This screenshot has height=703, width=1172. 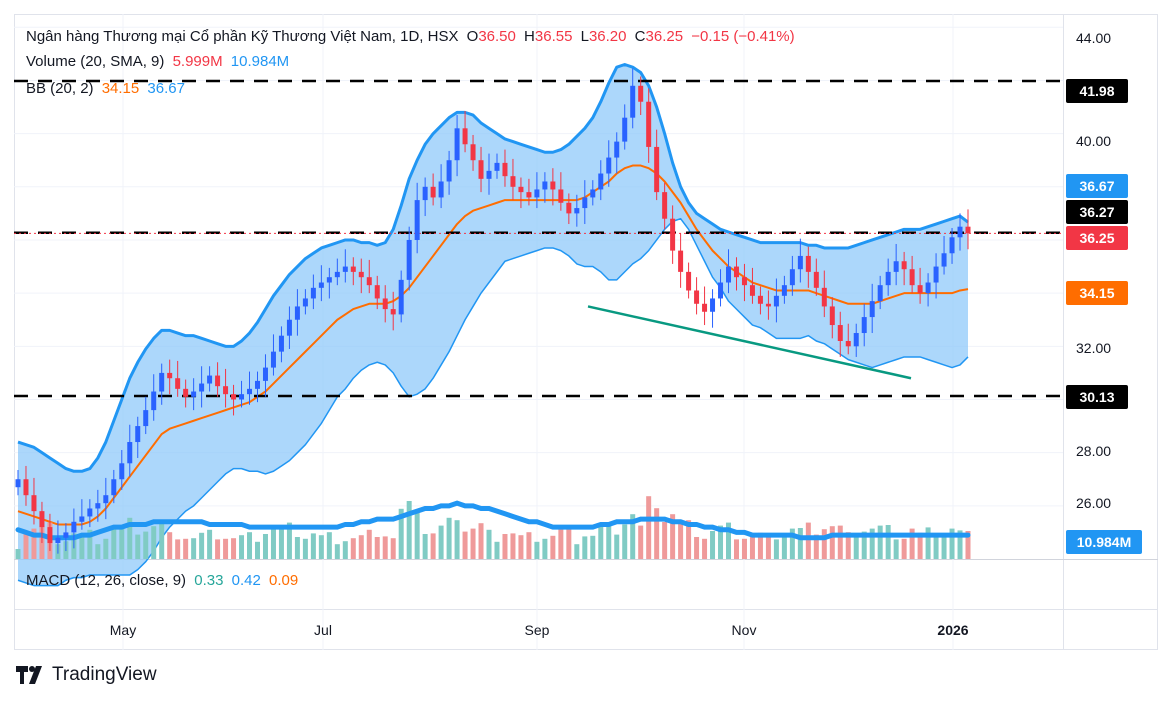 What do you see at coordinates (664, 36) in the screenshot?
I see `close-value: 36.25` at bounding box center [664, 36].